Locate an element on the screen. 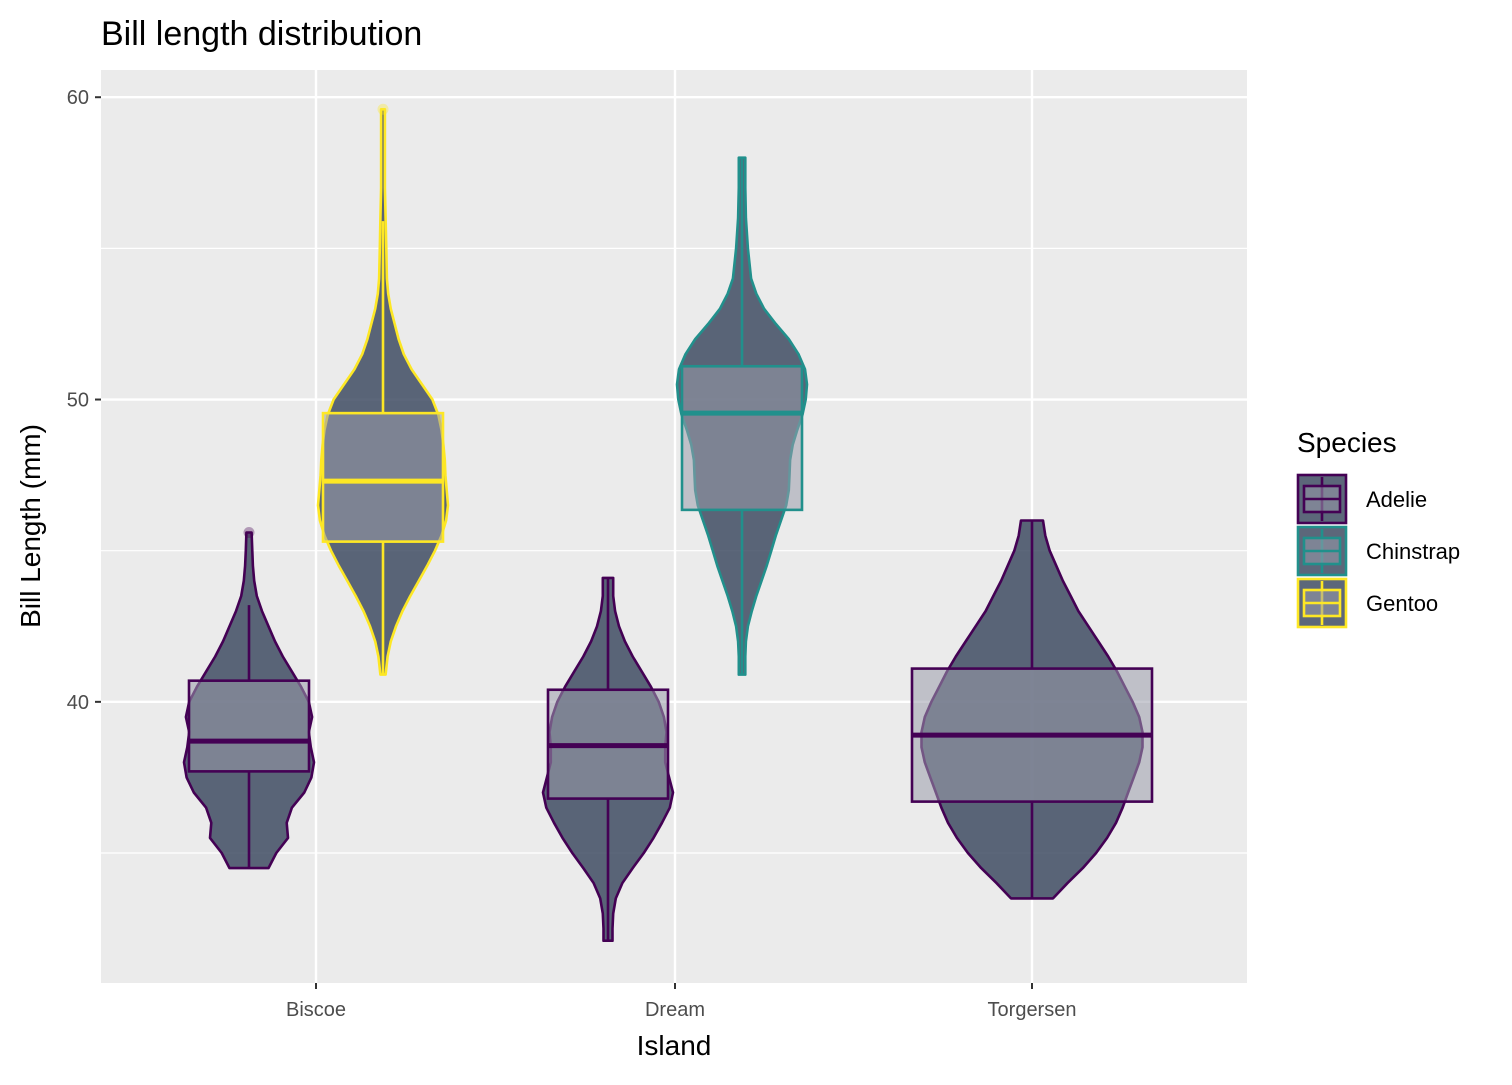 Image resolution: width=1512 pixels, height=1085 pixels. x-tick-label: Torgersen is located at coordinates (1032, 1010).